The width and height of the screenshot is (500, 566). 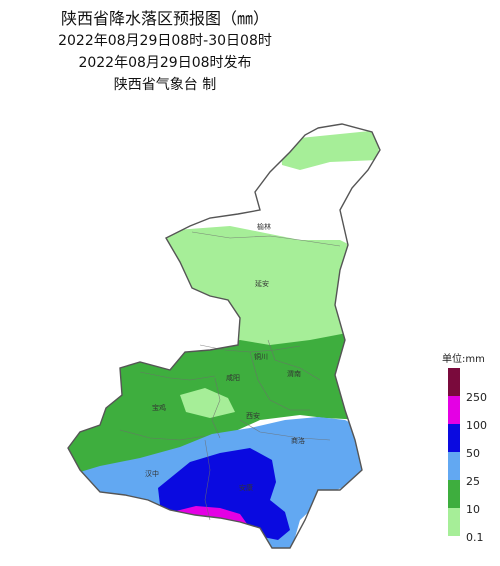 What do you see at coordinates (165, 63) in the screenshot?
I see `issue-time: 2022年08月29日08时发布` at bounding box center [165, 63].